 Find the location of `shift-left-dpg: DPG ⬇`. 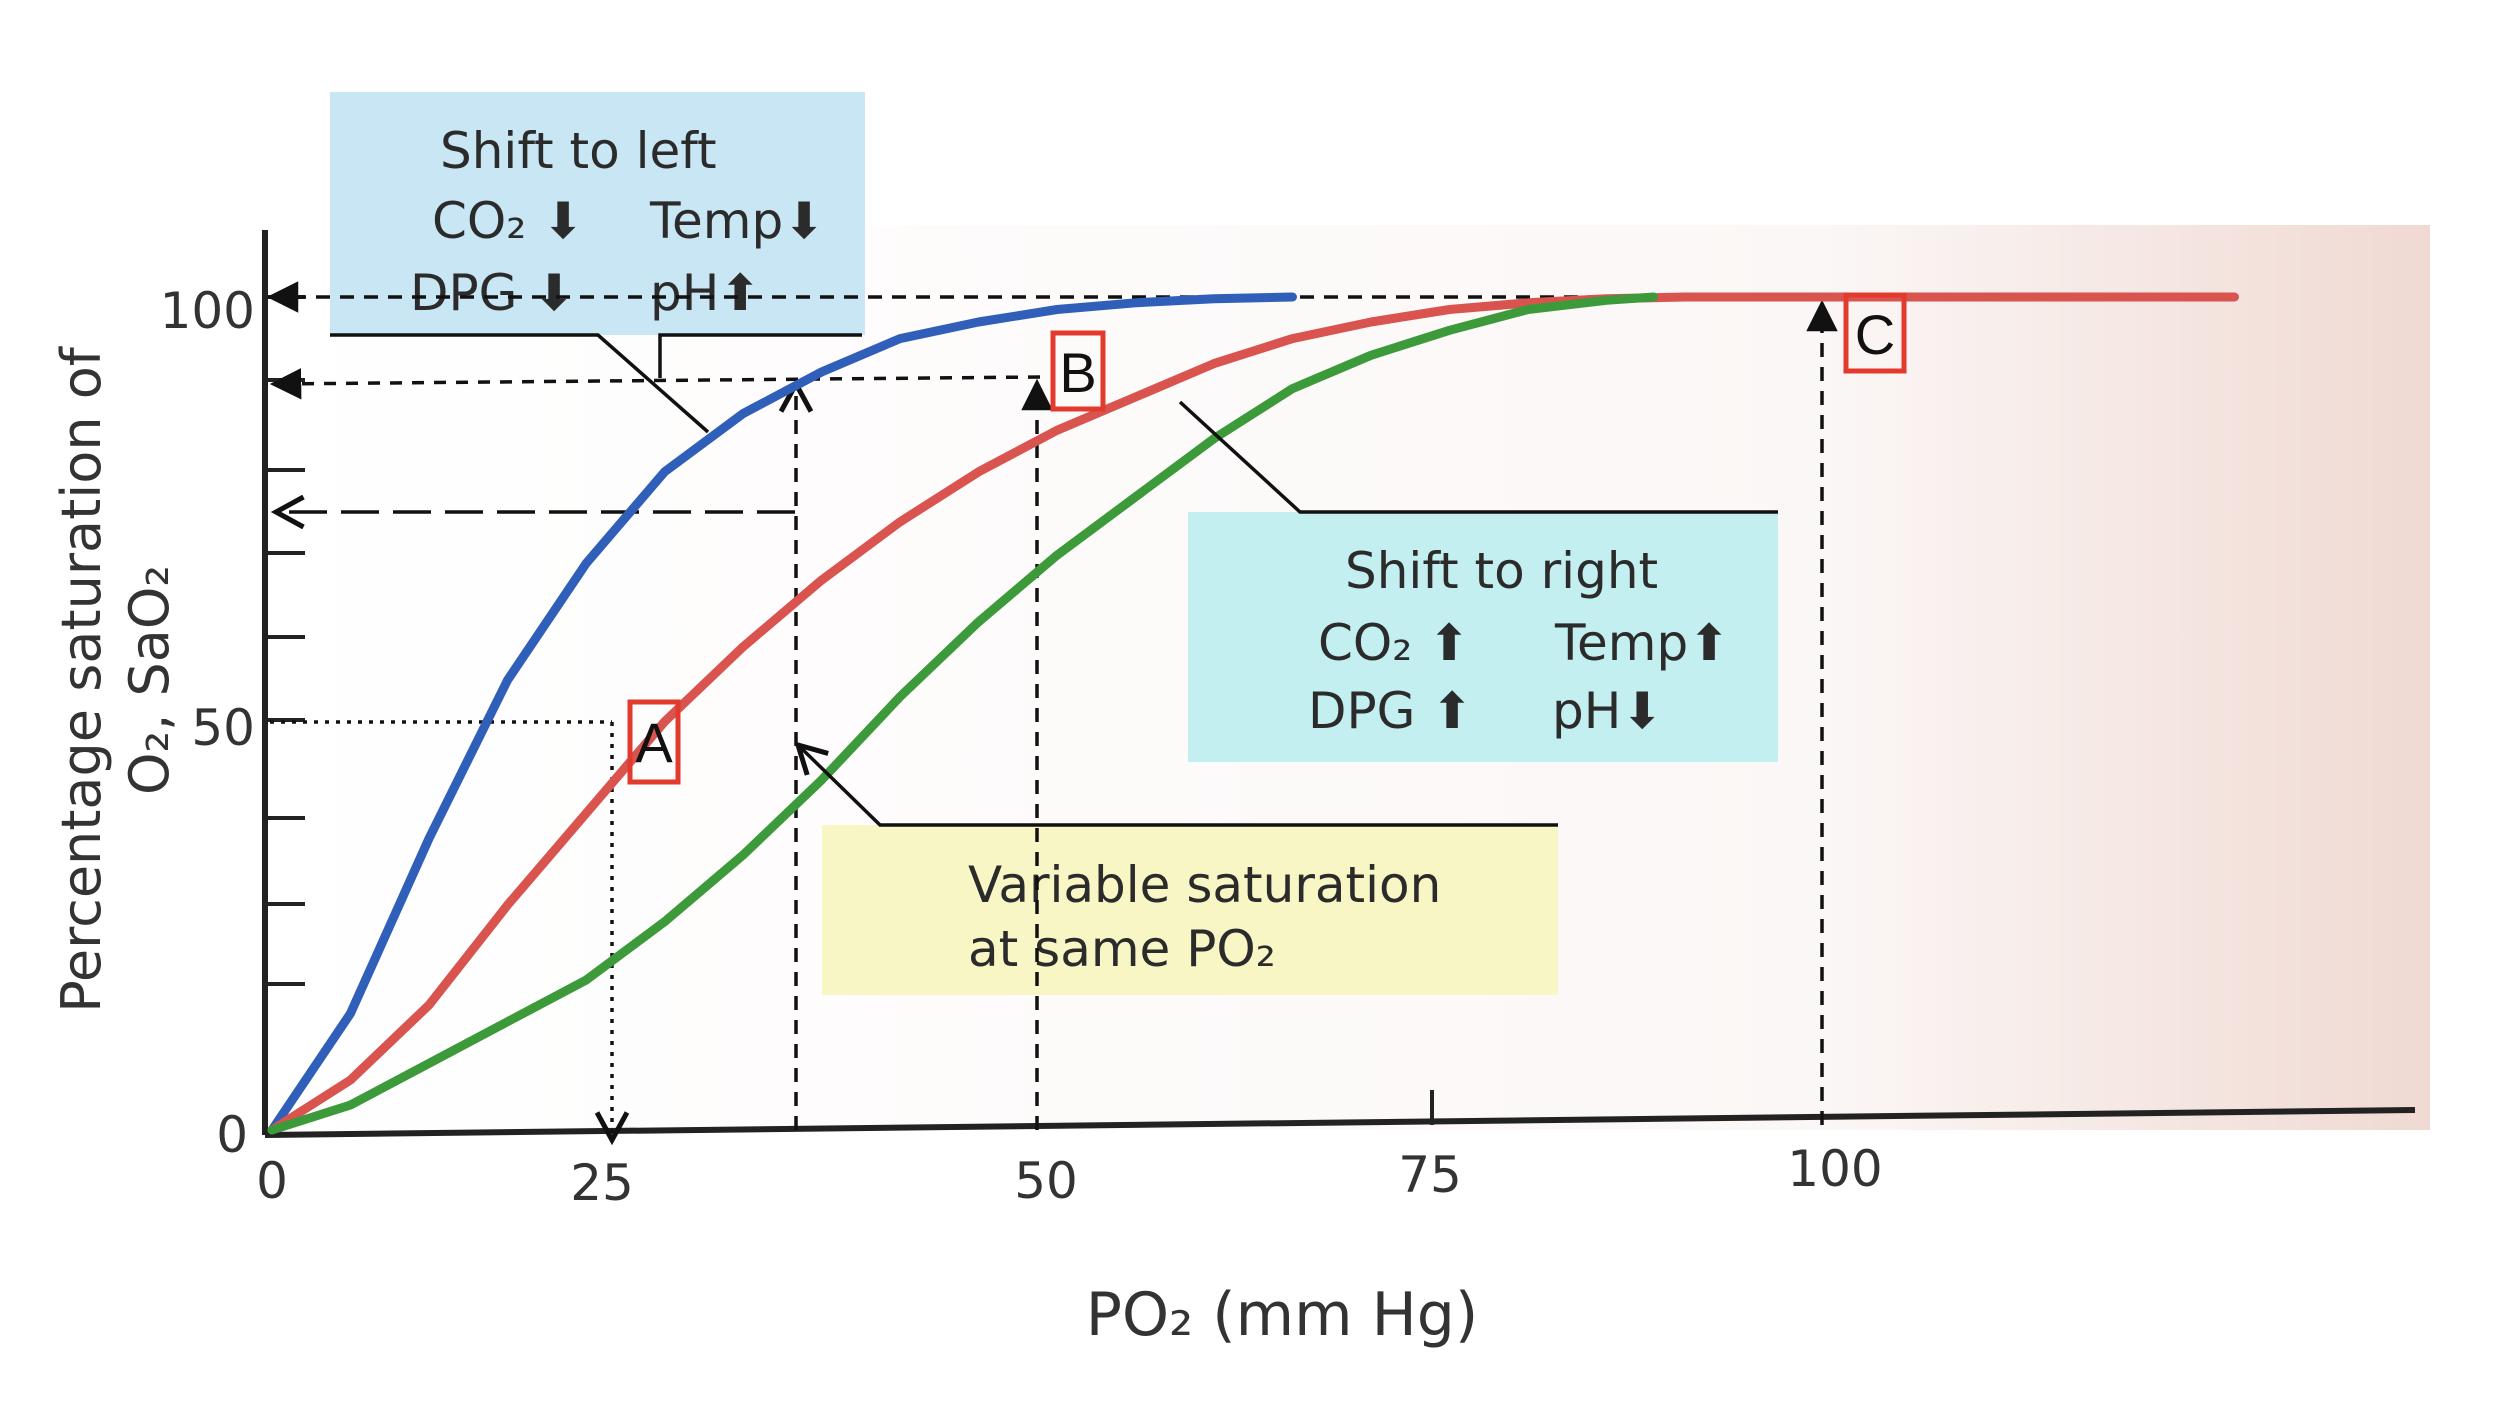

shift-left-dpg: DPG ⬇ is located at coordinates (492, 293).